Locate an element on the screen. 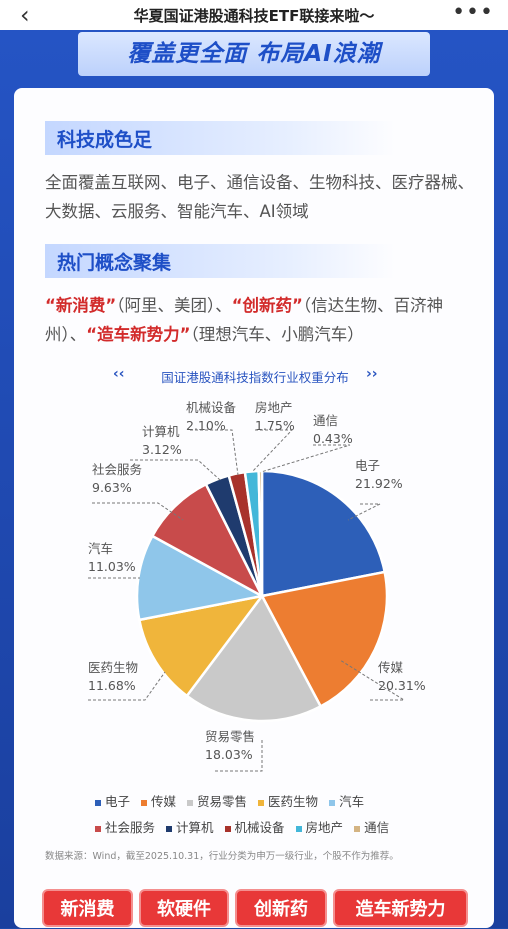 The image size is (508, 929). legend-item: 贸易零售 is located at coordinates (217, 801).